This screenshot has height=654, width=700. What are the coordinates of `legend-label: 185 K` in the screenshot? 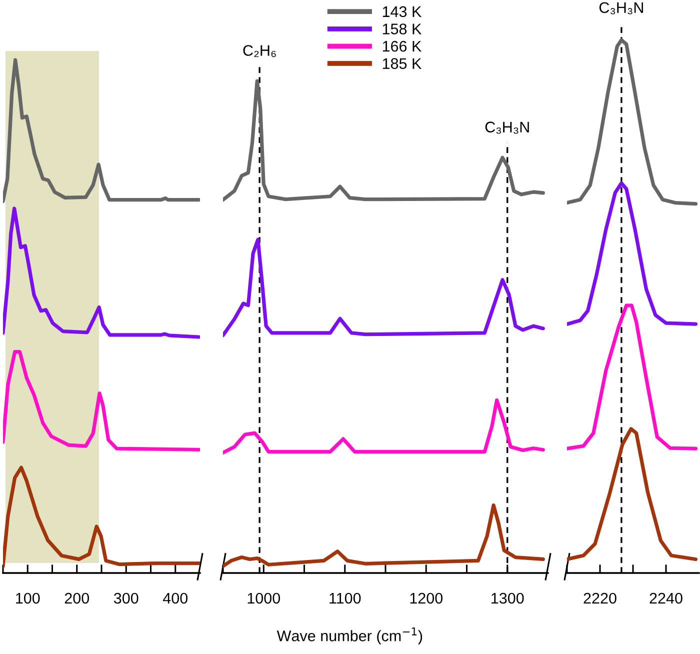 It's located at (402, 63).